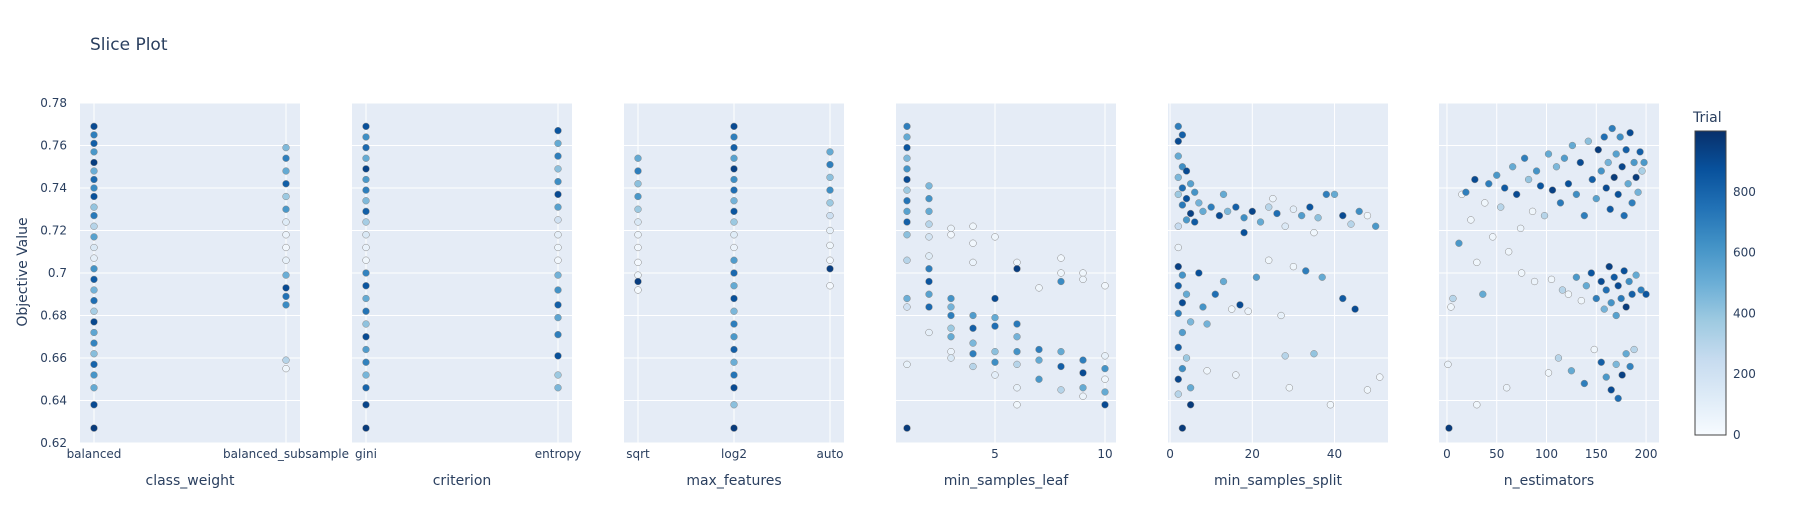 The height and width of the screenshot is (525, 1800). Describe the element at coordinates (995, 454) in the screenshot. I see `x-tick-label: 5` at that location.